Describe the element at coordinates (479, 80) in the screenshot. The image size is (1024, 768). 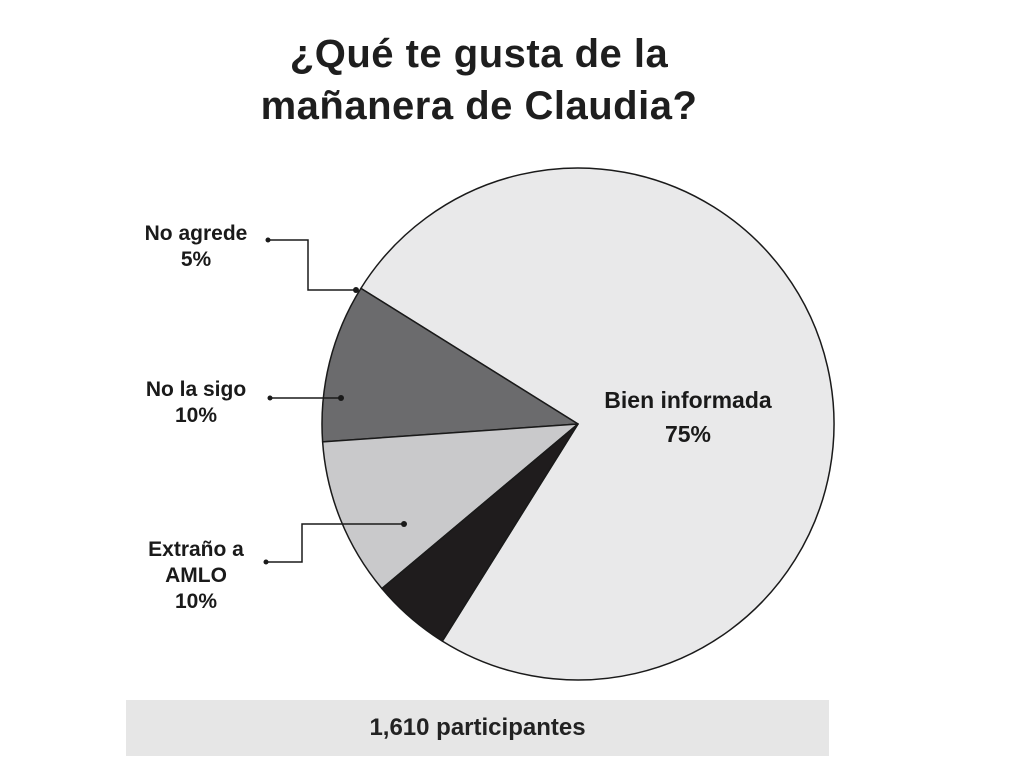
I see `chart-title: ¿Qué te gusta de la mañanera de Claudia?` at that location.